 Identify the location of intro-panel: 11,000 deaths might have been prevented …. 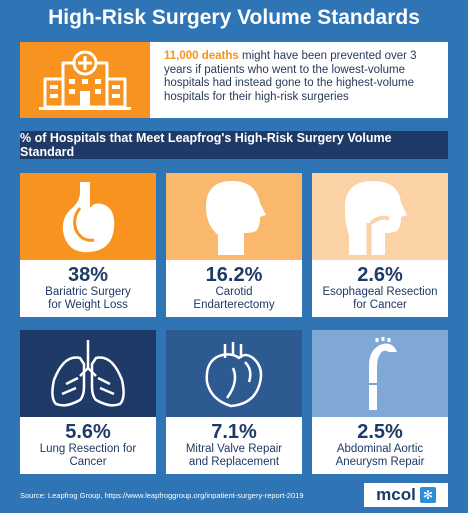
(234, 80).